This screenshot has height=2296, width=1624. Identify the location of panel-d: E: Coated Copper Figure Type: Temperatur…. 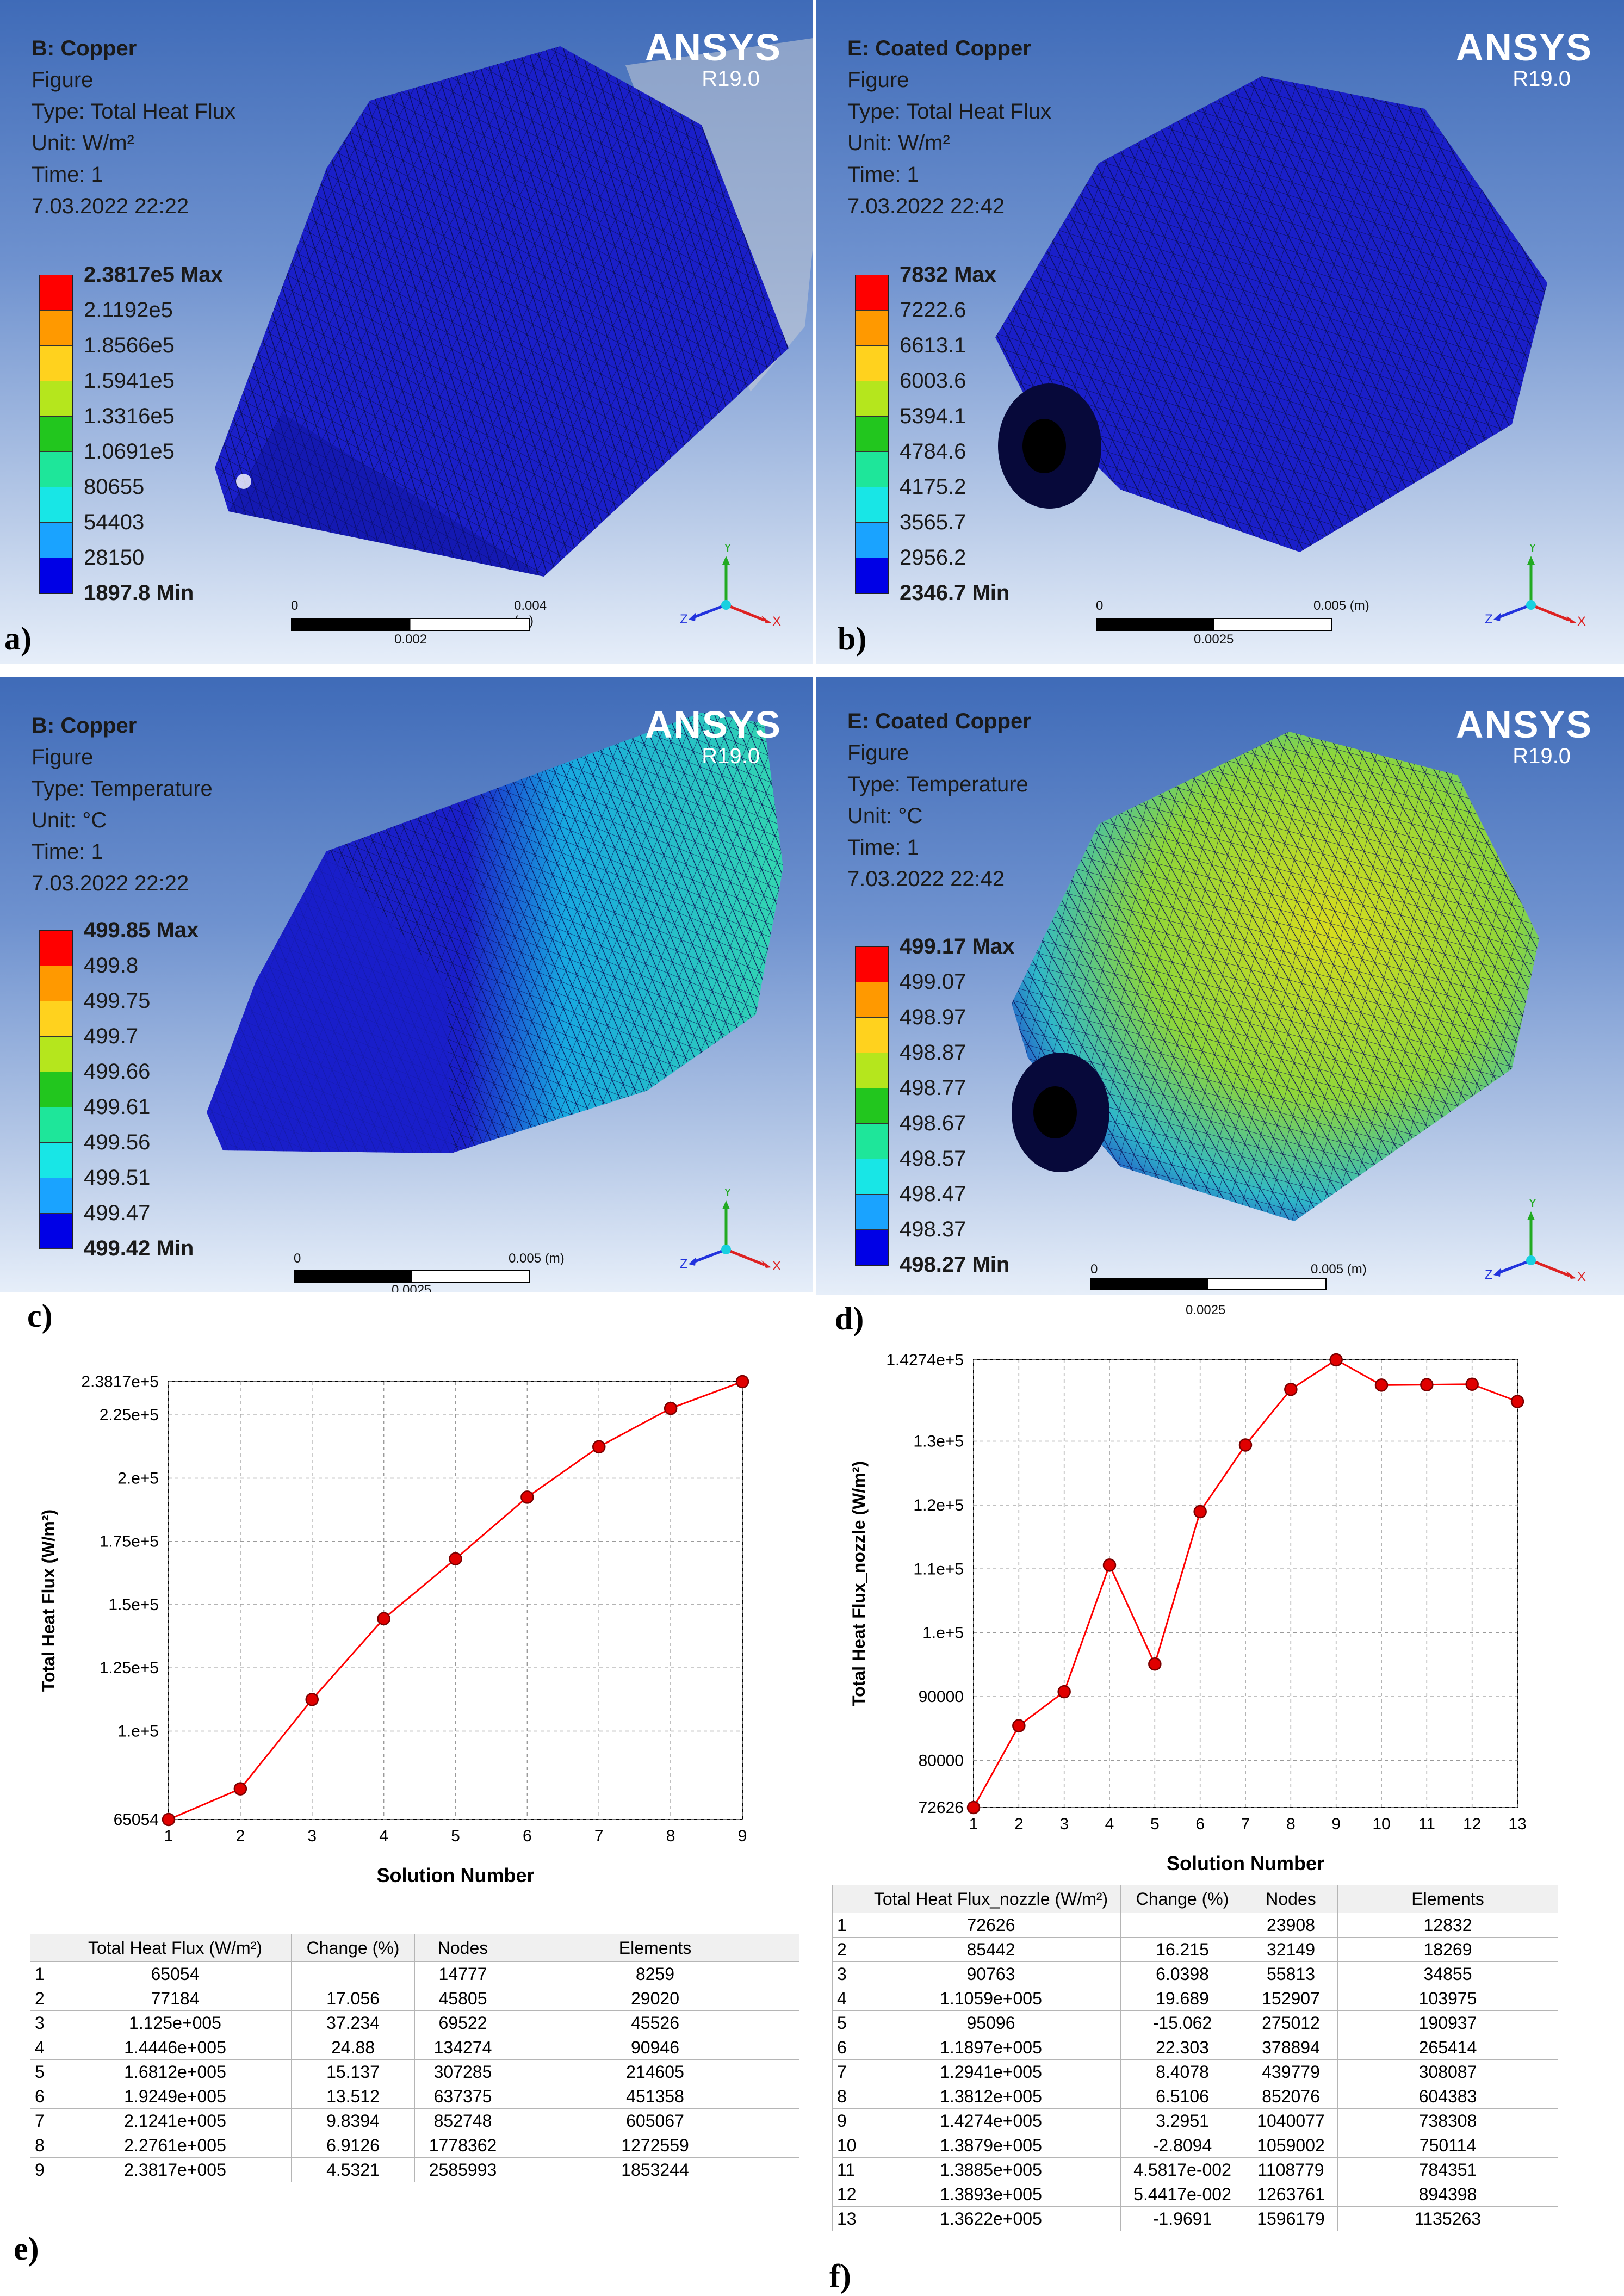
(1220, 986).